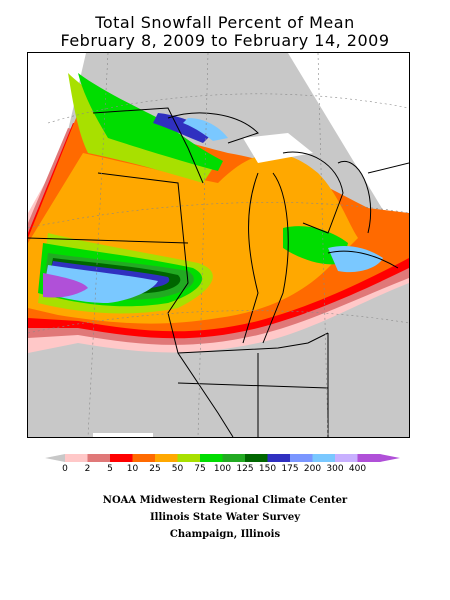  Describe the element at coordinates (312, 469) in the screenshot. I see `legend-label: 200` at that location.